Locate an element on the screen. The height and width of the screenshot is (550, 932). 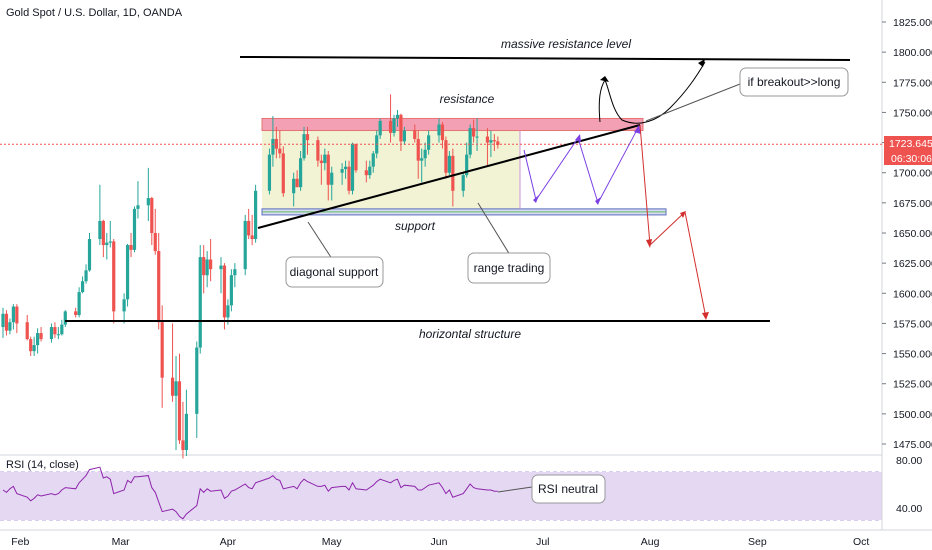
rsi-line is located at coordinates (250, 493).